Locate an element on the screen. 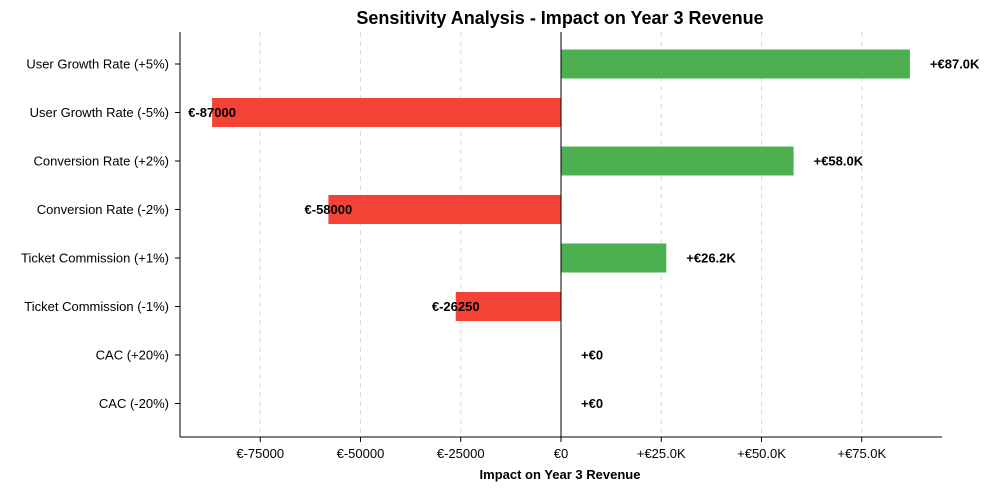 The image size is (990, 491). x-tick-label: +€50.0K is located at coordinates (761, 453).